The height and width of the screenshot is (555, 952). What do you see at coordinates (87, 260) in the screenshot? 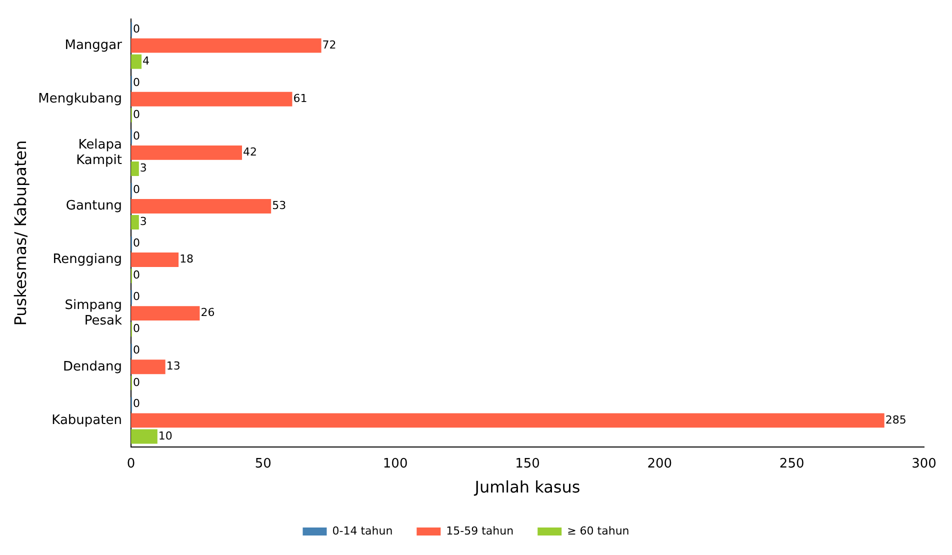
I see `y-tick-label: Renggiang` at bounding box center [87, 260].